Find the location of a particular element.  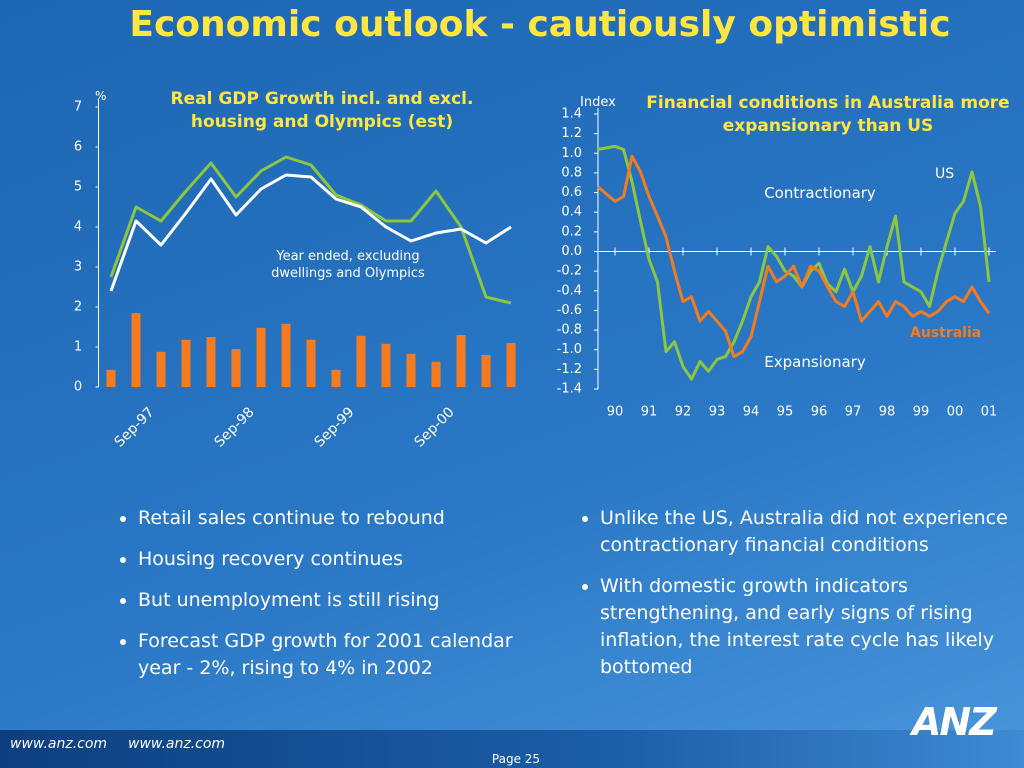

x-tick-label: 91 is located at coordinates (649, 412).